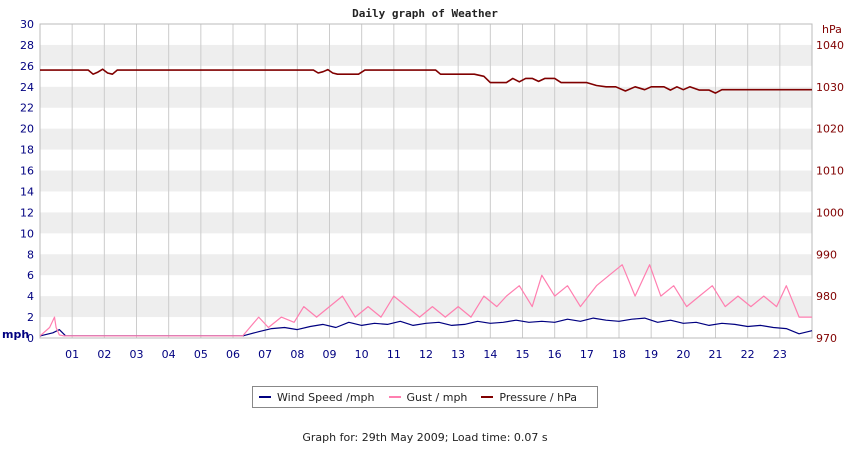 Image resolution: width=850 pixels, height=450 pixels. Describe the element at coordinates (27, 129) in the screenshot. I see `left-tick-label: 20` at that location.